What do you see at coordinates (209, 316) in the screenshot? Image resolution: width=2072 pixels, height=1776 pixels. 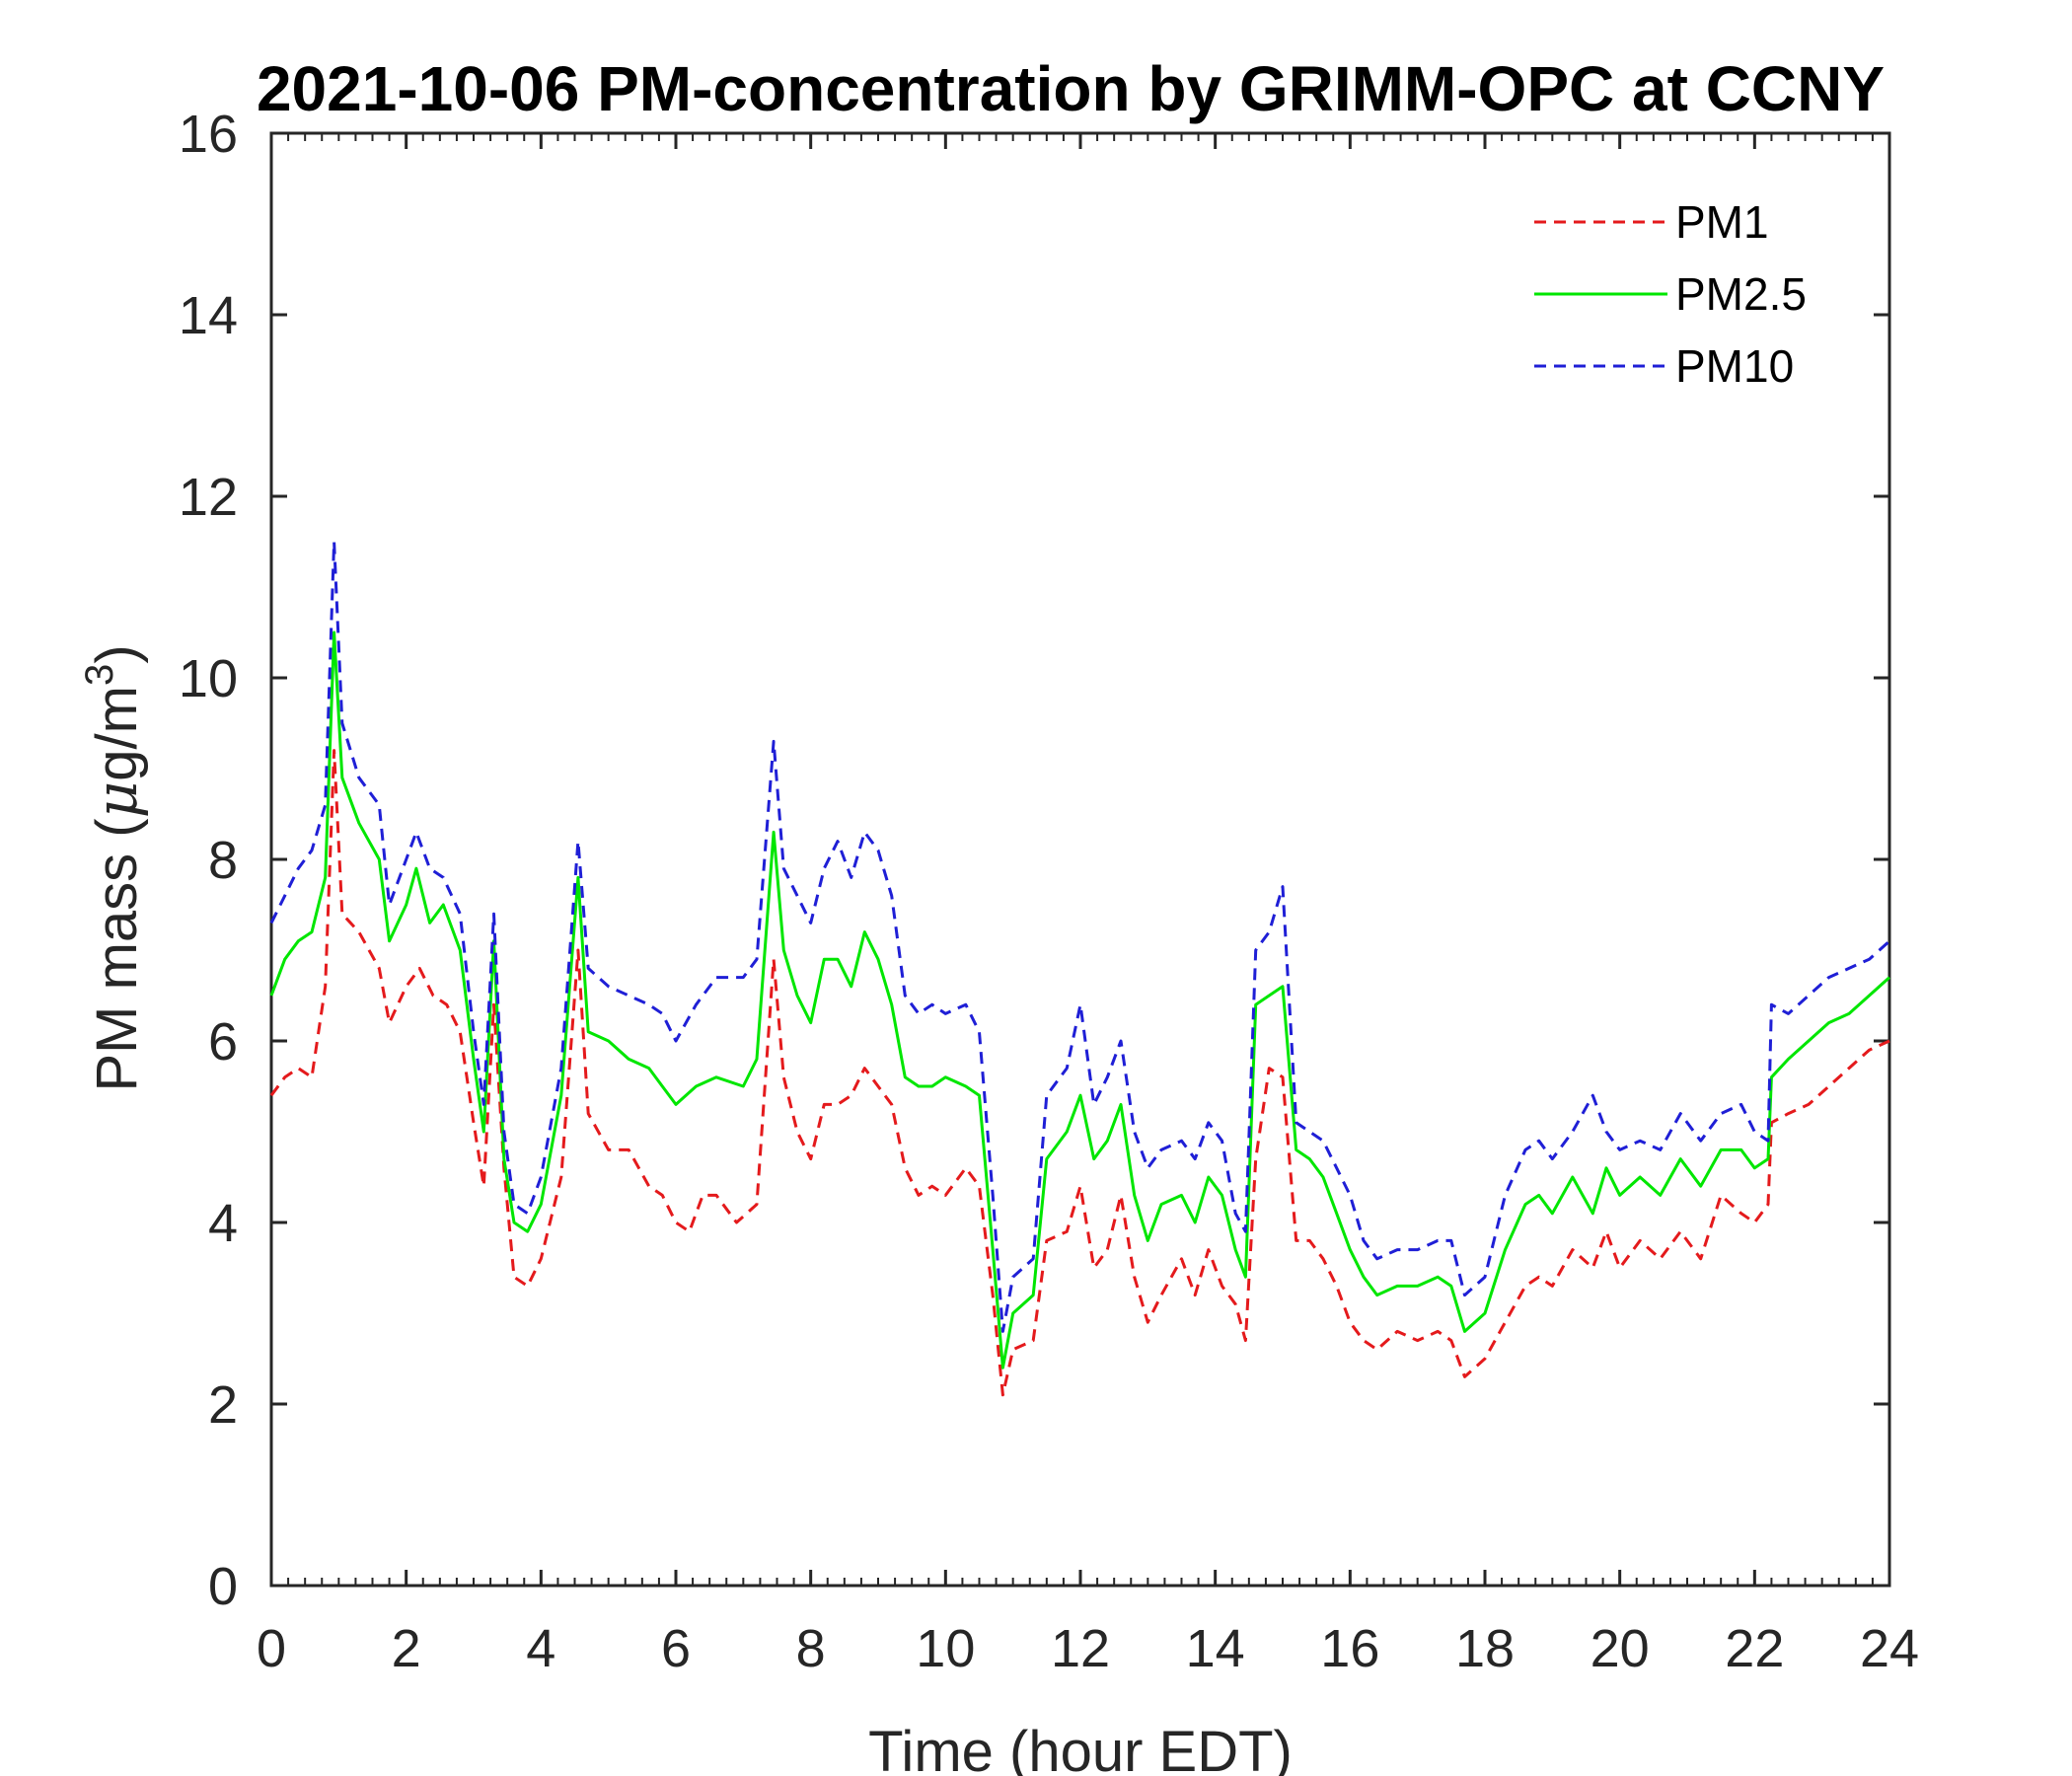 I see `y-tick-label: 14` at bounding box center [209, 316].